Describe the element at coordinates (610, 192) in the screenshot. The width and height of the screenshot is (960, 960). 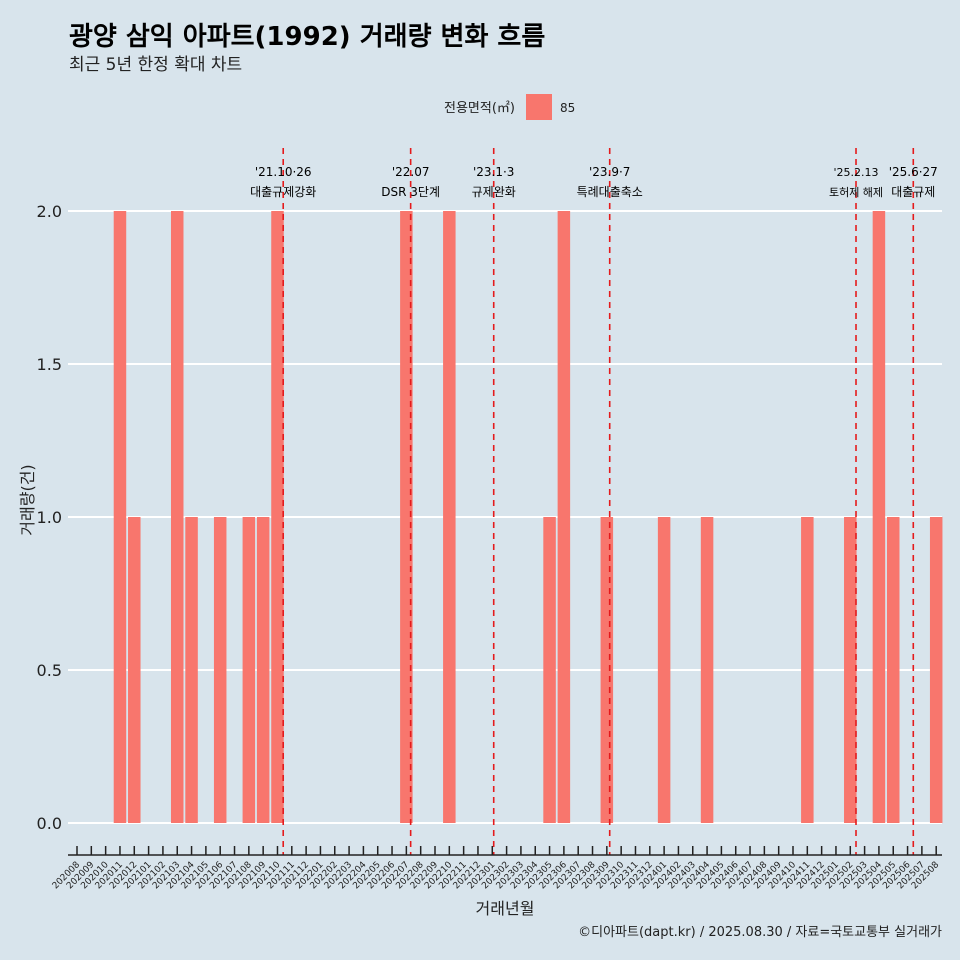
I see `annotation-label: 특례대출축소` at that location.